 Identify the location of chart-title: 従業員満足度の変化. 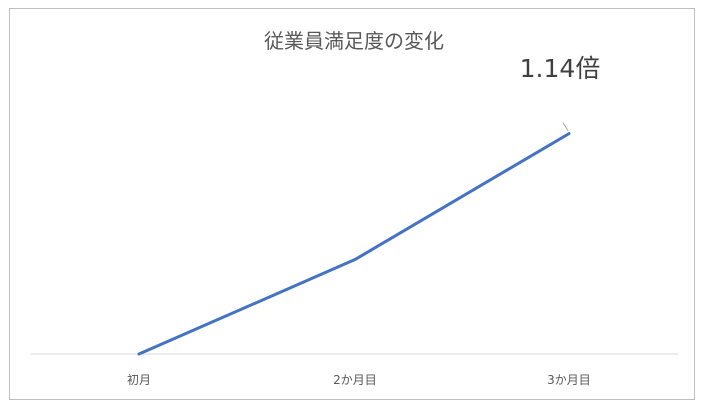
(354, 41).